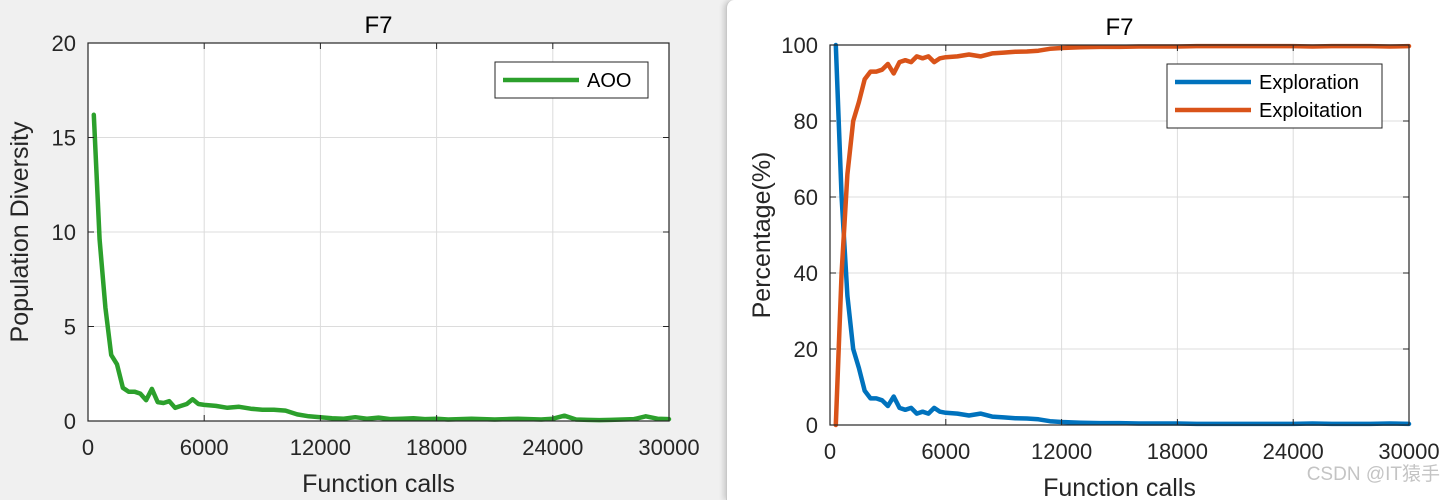 This screenshot has height=500, width=1455. I want to click on legend-label-aoo: AOO, so click(609, 81).